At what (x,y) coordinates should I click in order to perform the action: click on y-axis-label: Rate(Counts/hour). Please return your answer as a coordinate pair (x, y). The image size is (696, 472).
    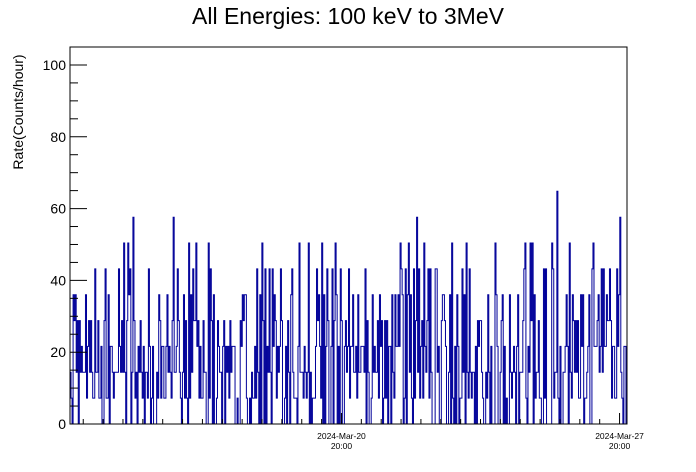
    Looking at the image, I should click on (18, 111).